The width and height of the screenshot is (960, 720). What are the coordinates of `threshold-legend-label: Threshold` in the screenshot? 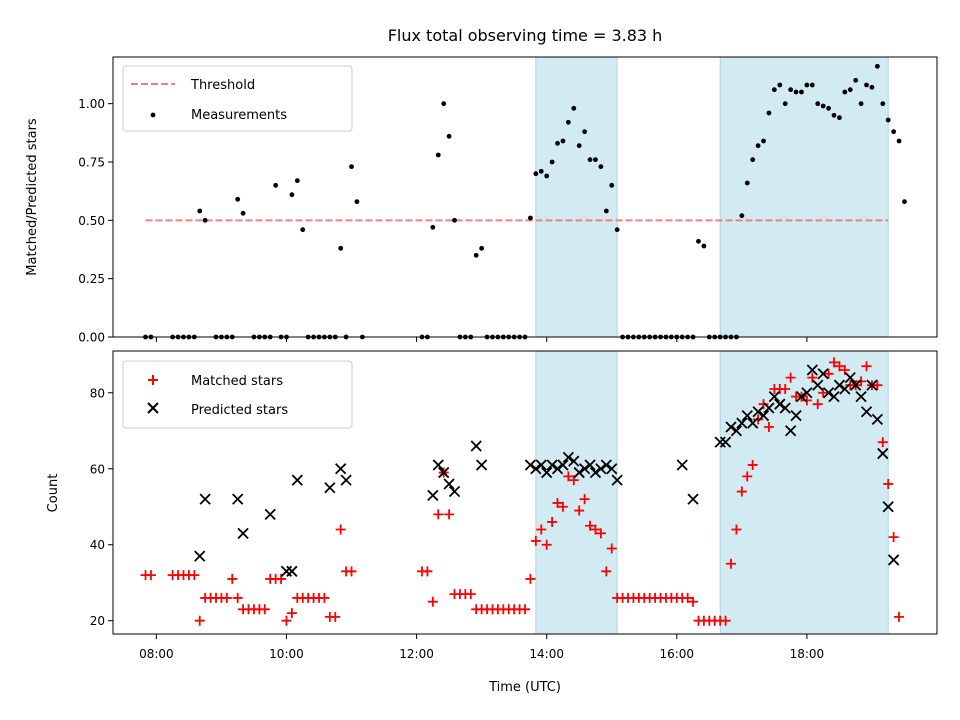 It's located at (222, 85).